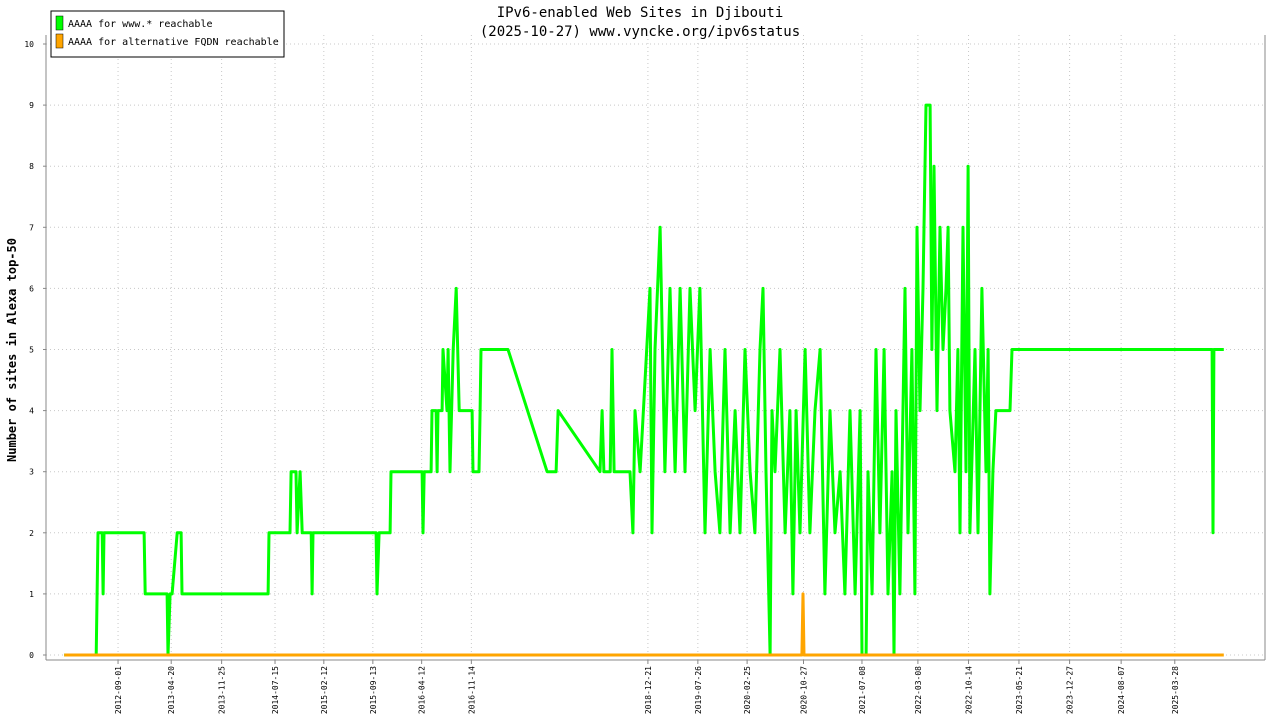  Describe the element at coordinates (31, 350) in the screenshot. I see `y-tick-label: 5` at that location.